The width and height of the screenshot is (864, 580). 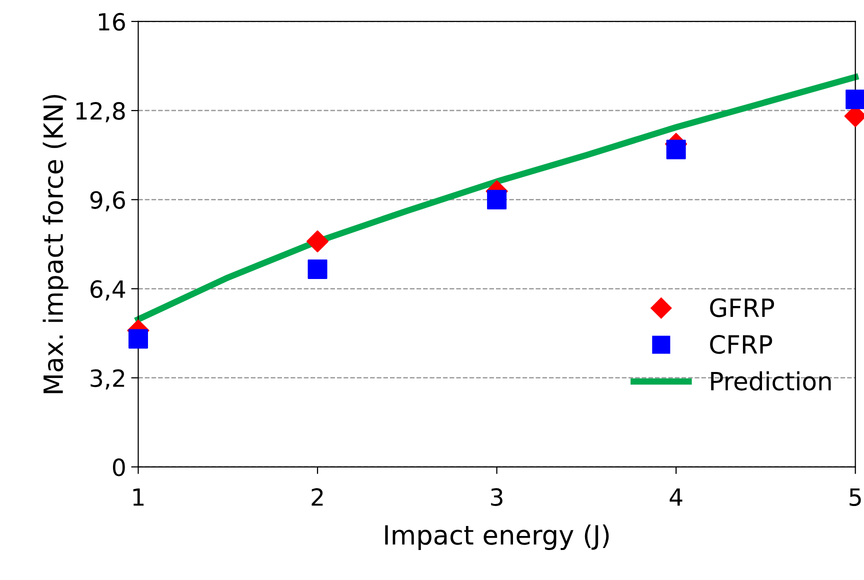 I want to click on y-tick-label: 3,2, so click(x=107, y=379).